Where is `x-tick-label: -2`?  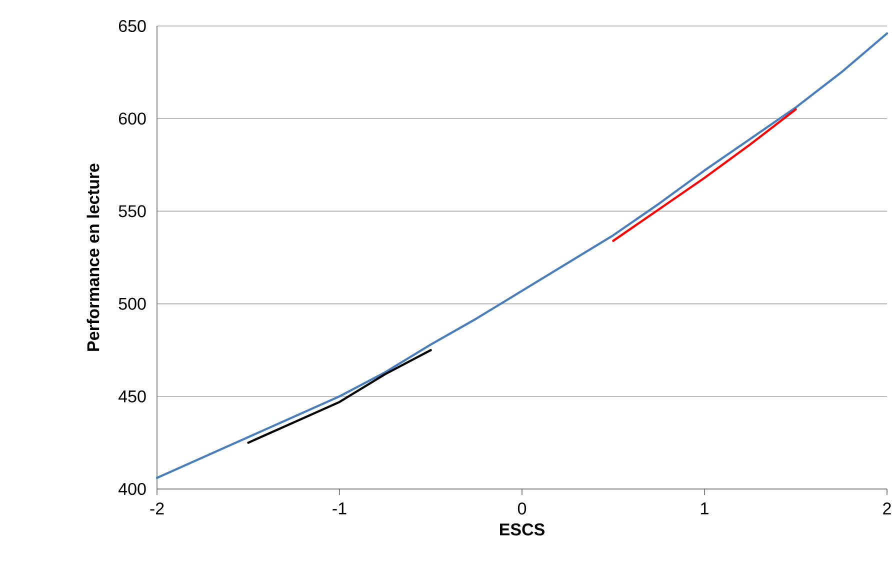 x-tick-label: -2 is located at coordinates (157, 508).